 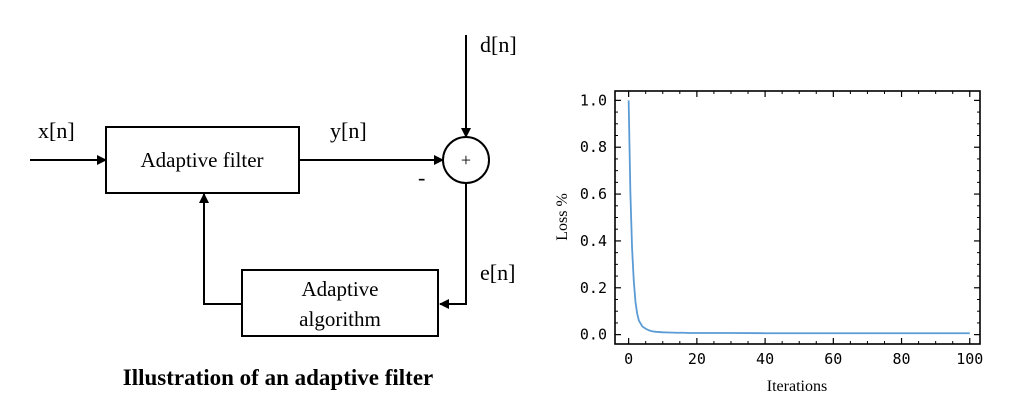 I want to click on feedback-arrow, so click(x=220, y=249).